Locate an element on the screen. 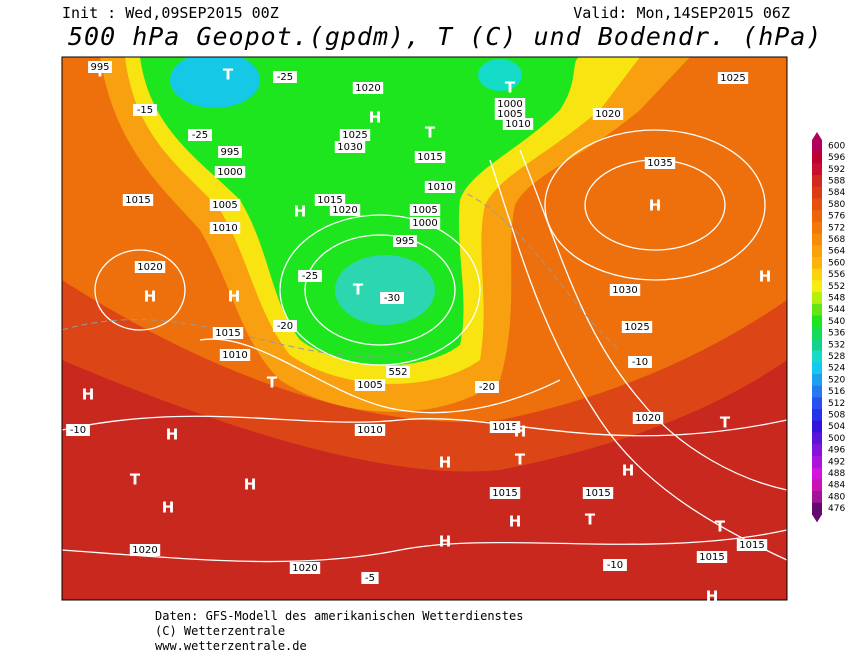 The height and width of the screenshot is (657, 850). isoline-label: -5 is located at coordinates (370, 578).